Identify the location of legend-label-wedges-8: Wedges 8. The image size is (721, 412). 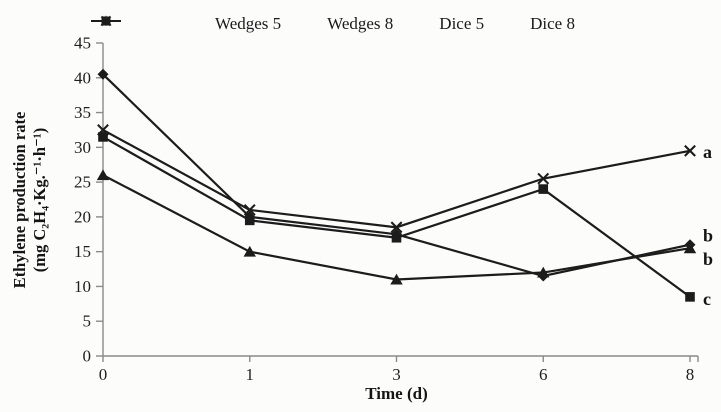
(360, 23).